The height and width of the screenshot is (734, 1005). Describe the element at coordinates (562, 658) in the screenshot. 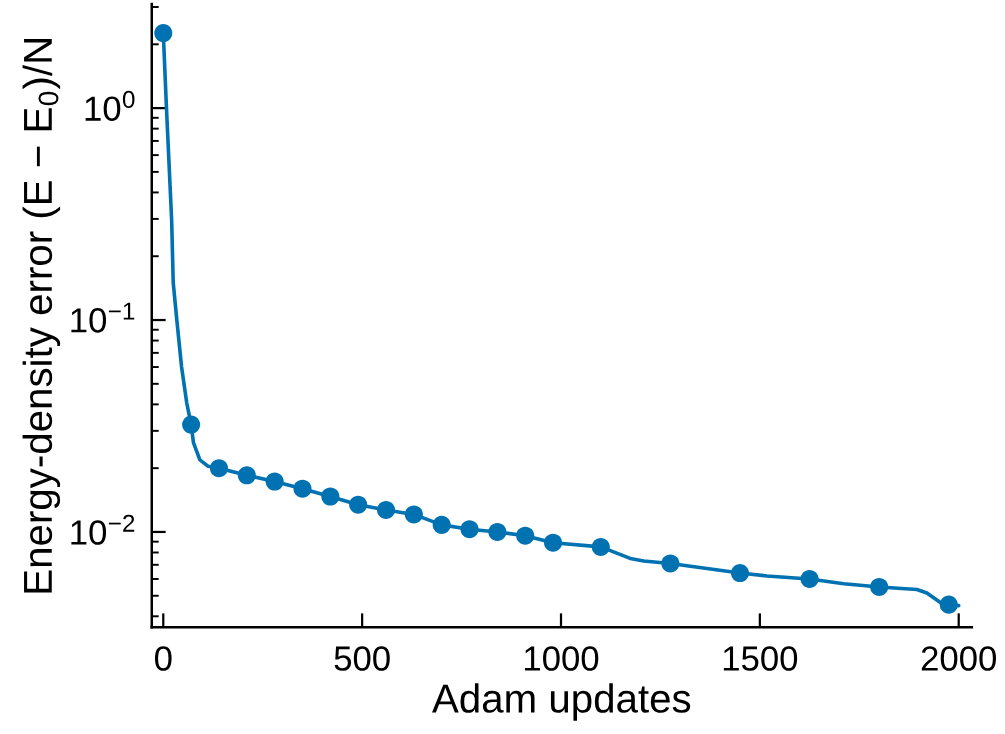

I see `x-tick-label: 1000` at that location.